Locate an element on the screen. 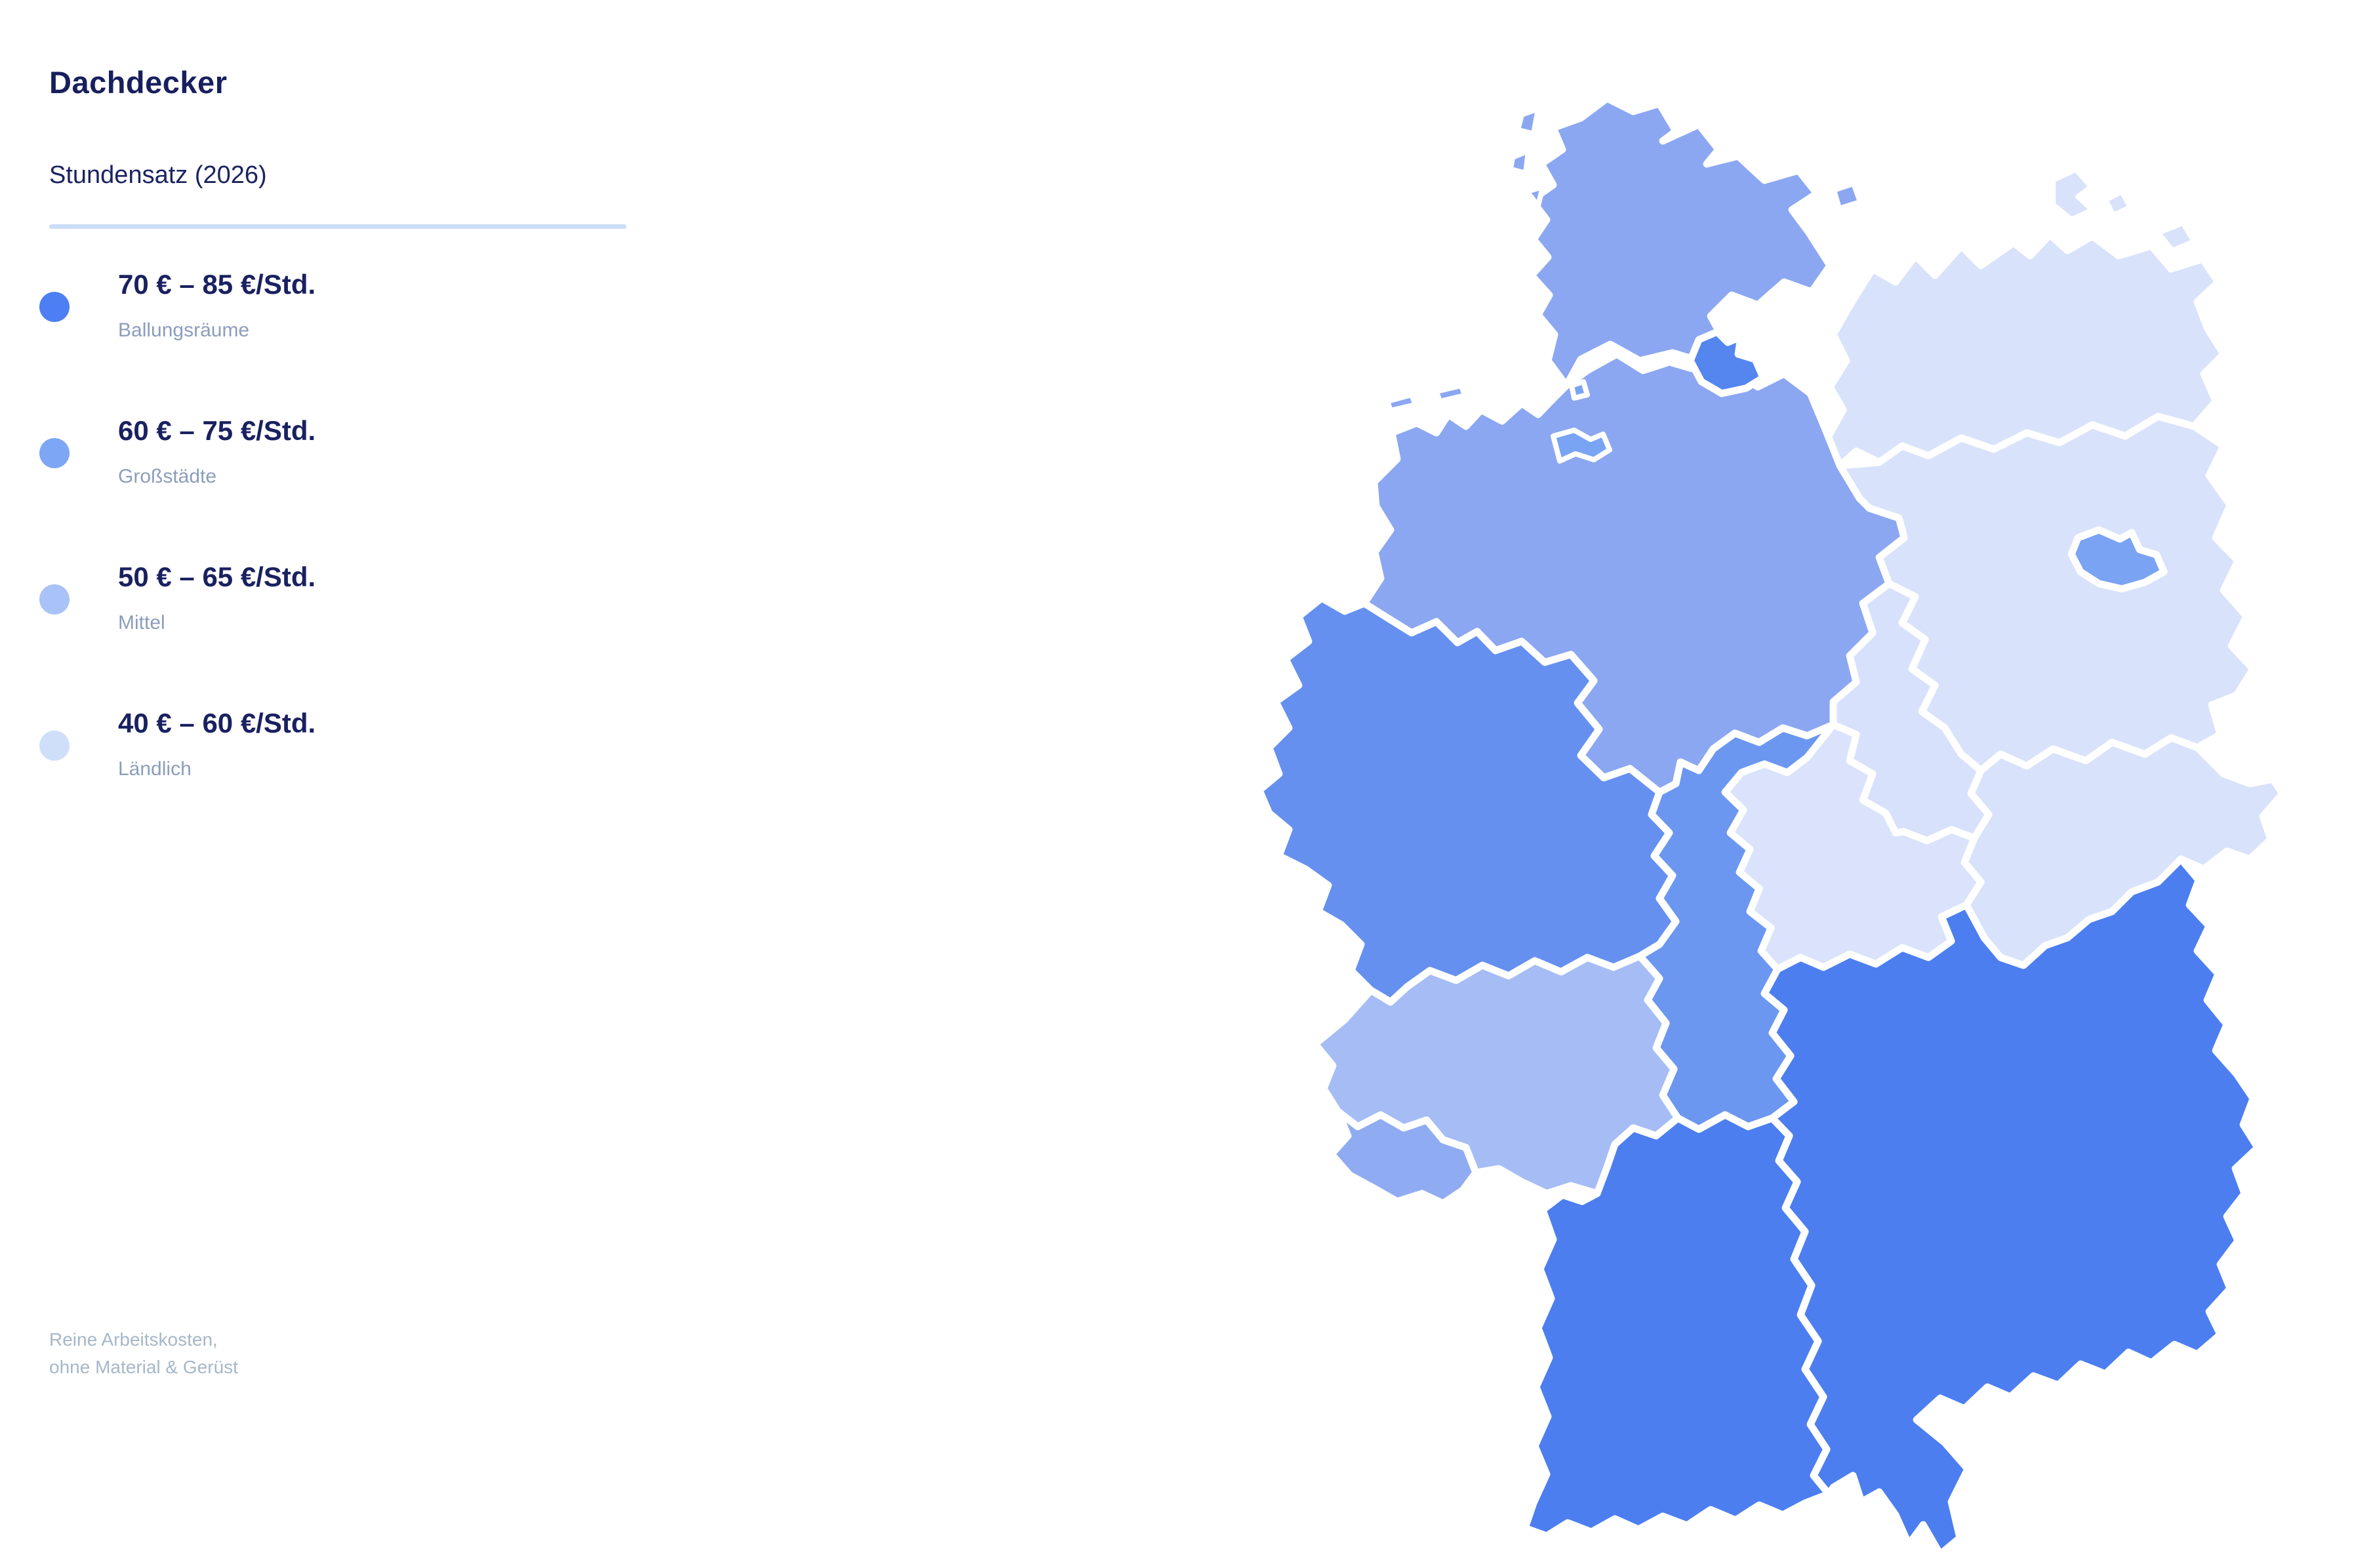  state-hamburg is located at coordinates (1726, 362).